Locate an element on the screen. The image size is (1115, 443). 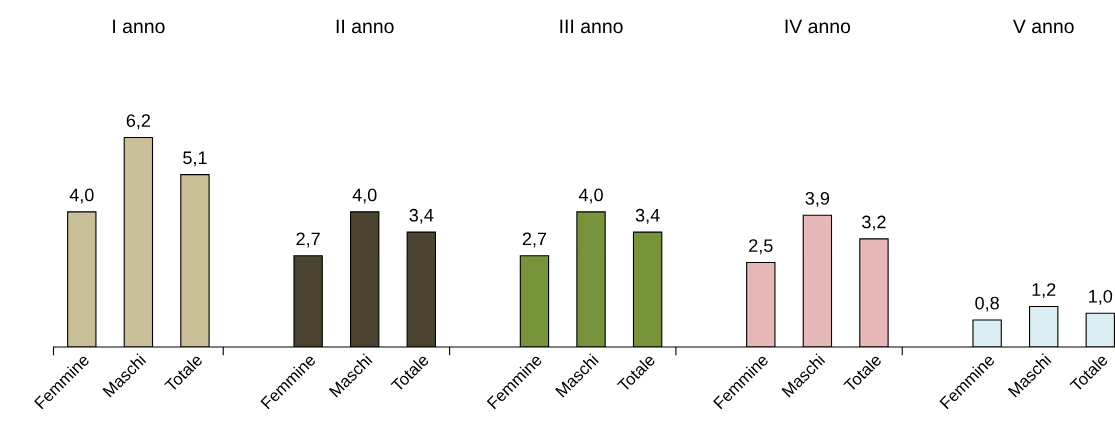
text: II anno is located at coordinates (365, 26).